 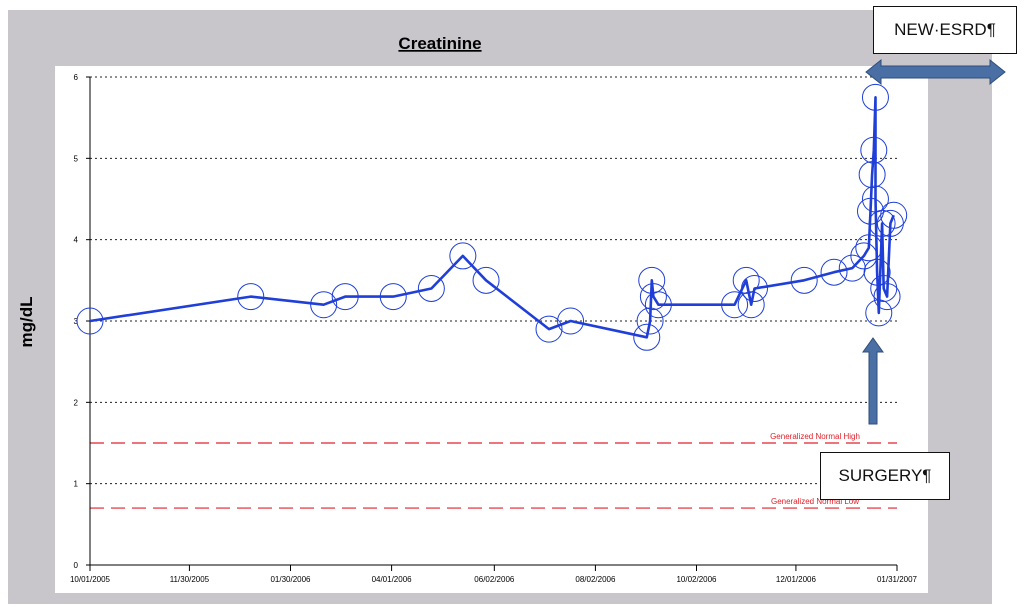 What do you see at coordinates (873, 381) in the screenshot?
I see `surgery-up-arrow` at bounding box center [873, 381].